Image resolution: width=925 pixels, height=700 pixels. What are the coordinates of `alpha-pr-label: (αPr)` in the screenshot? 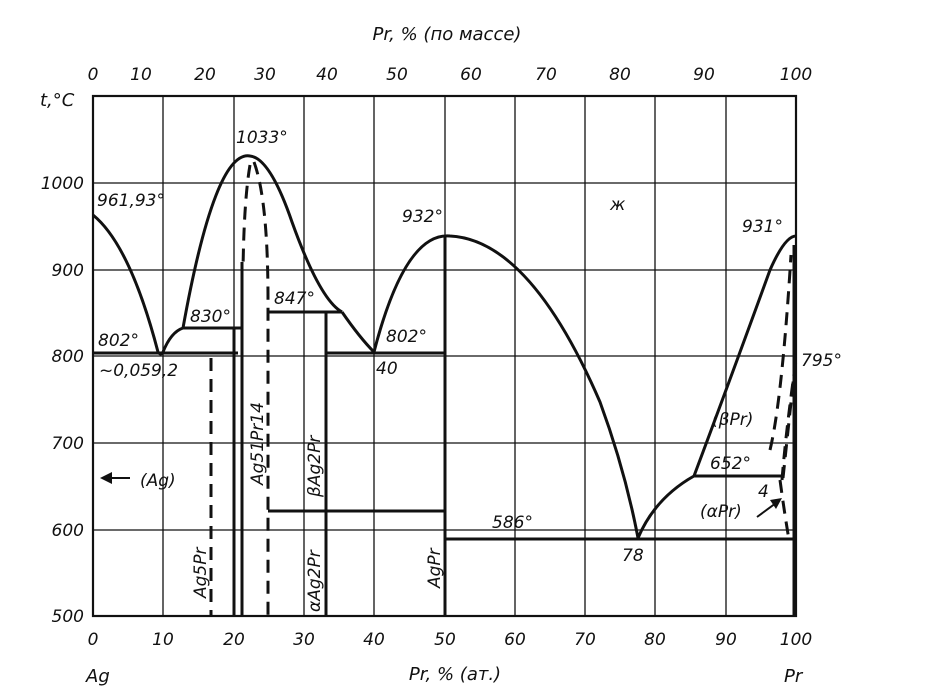 It's located at (721, 512).